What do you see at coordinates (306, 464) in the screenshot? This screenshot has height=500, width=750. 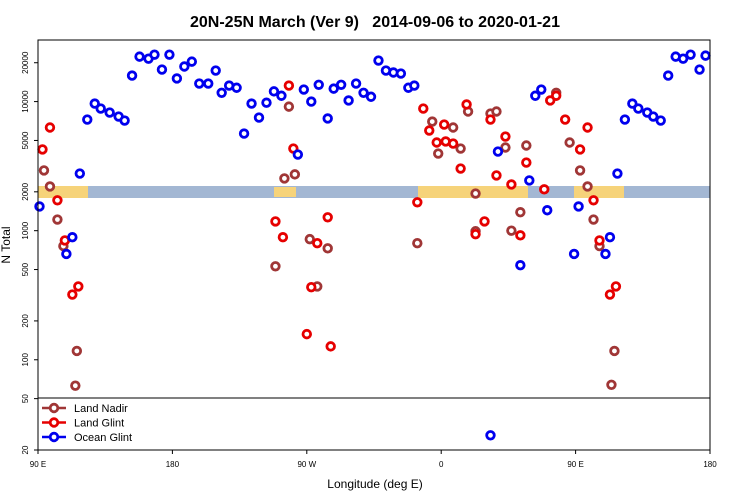 I see `x-tick-label: 90 W` at bounding box center [306, 464].